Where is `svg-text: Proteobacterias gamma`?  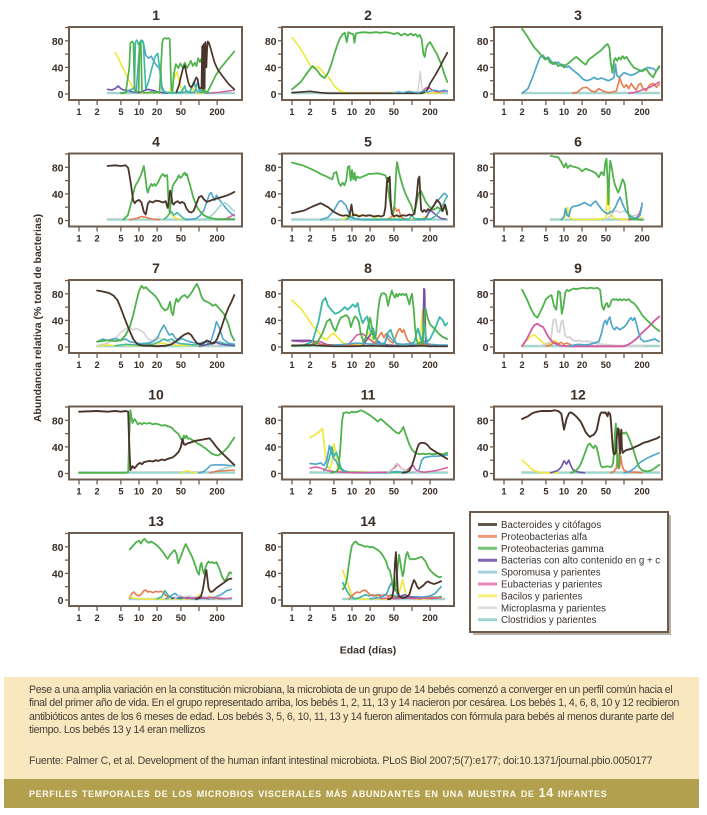
svg-text: Proteobacterias gamma is located at coordinates (552, 549).